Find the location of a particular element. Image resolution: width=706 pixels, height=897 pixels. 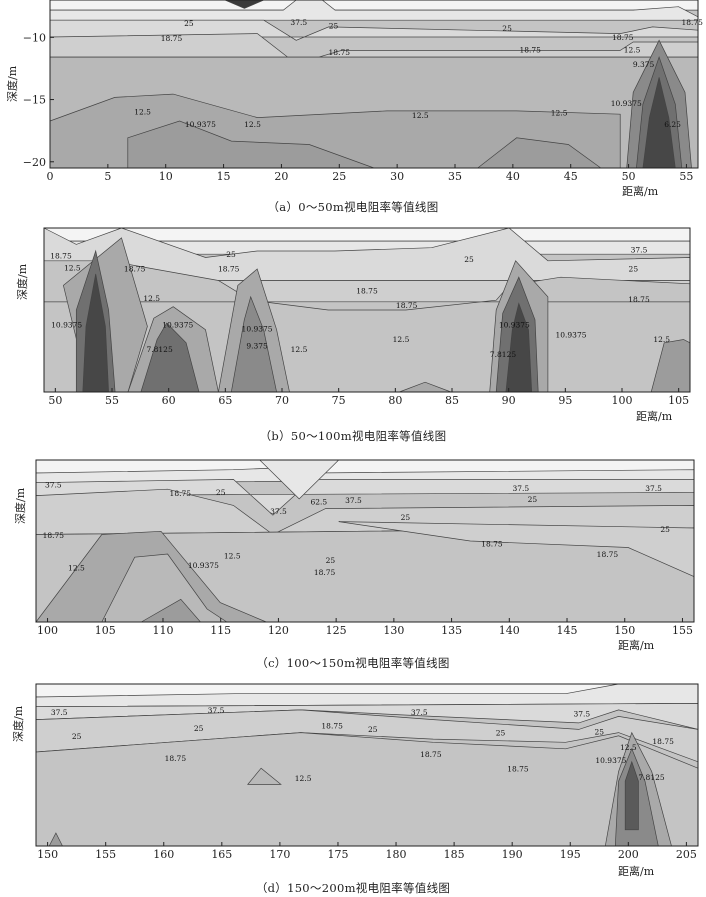

contour-label: 9.375 is located at coordinates (257, 345).